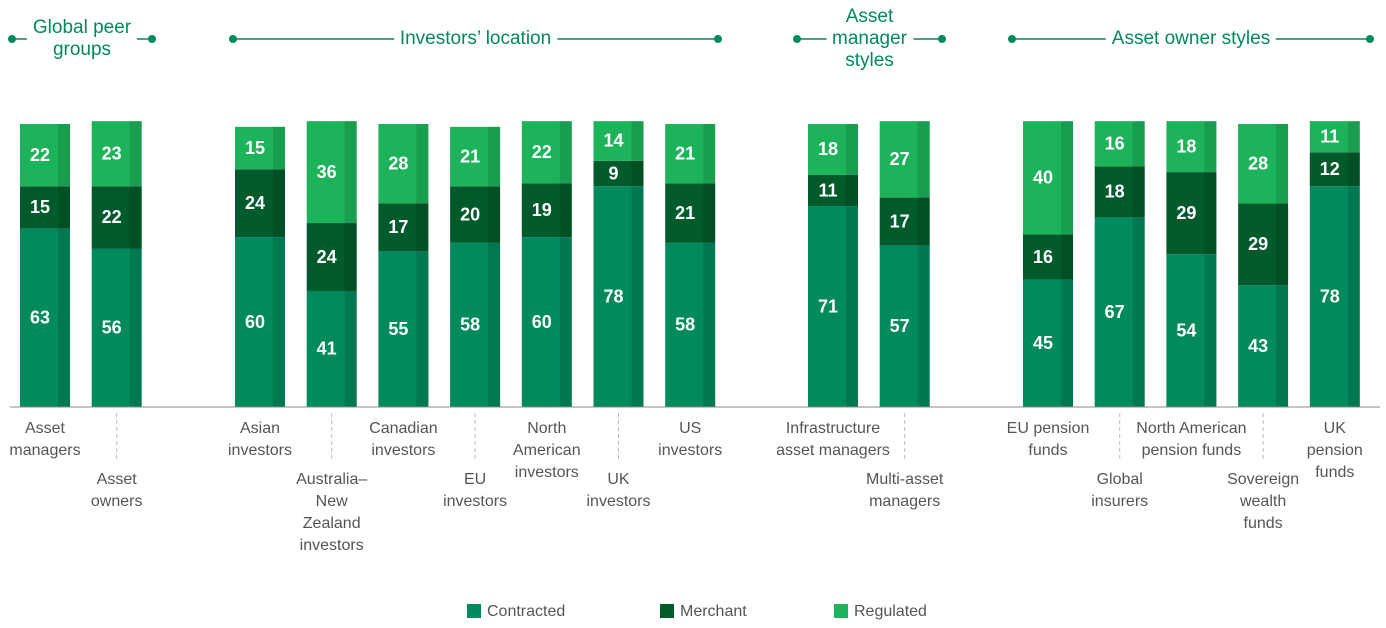 The width and height of the screenshot is (1386, 628). I want to click on x-tick-label: EU investors, so click(475, 490).